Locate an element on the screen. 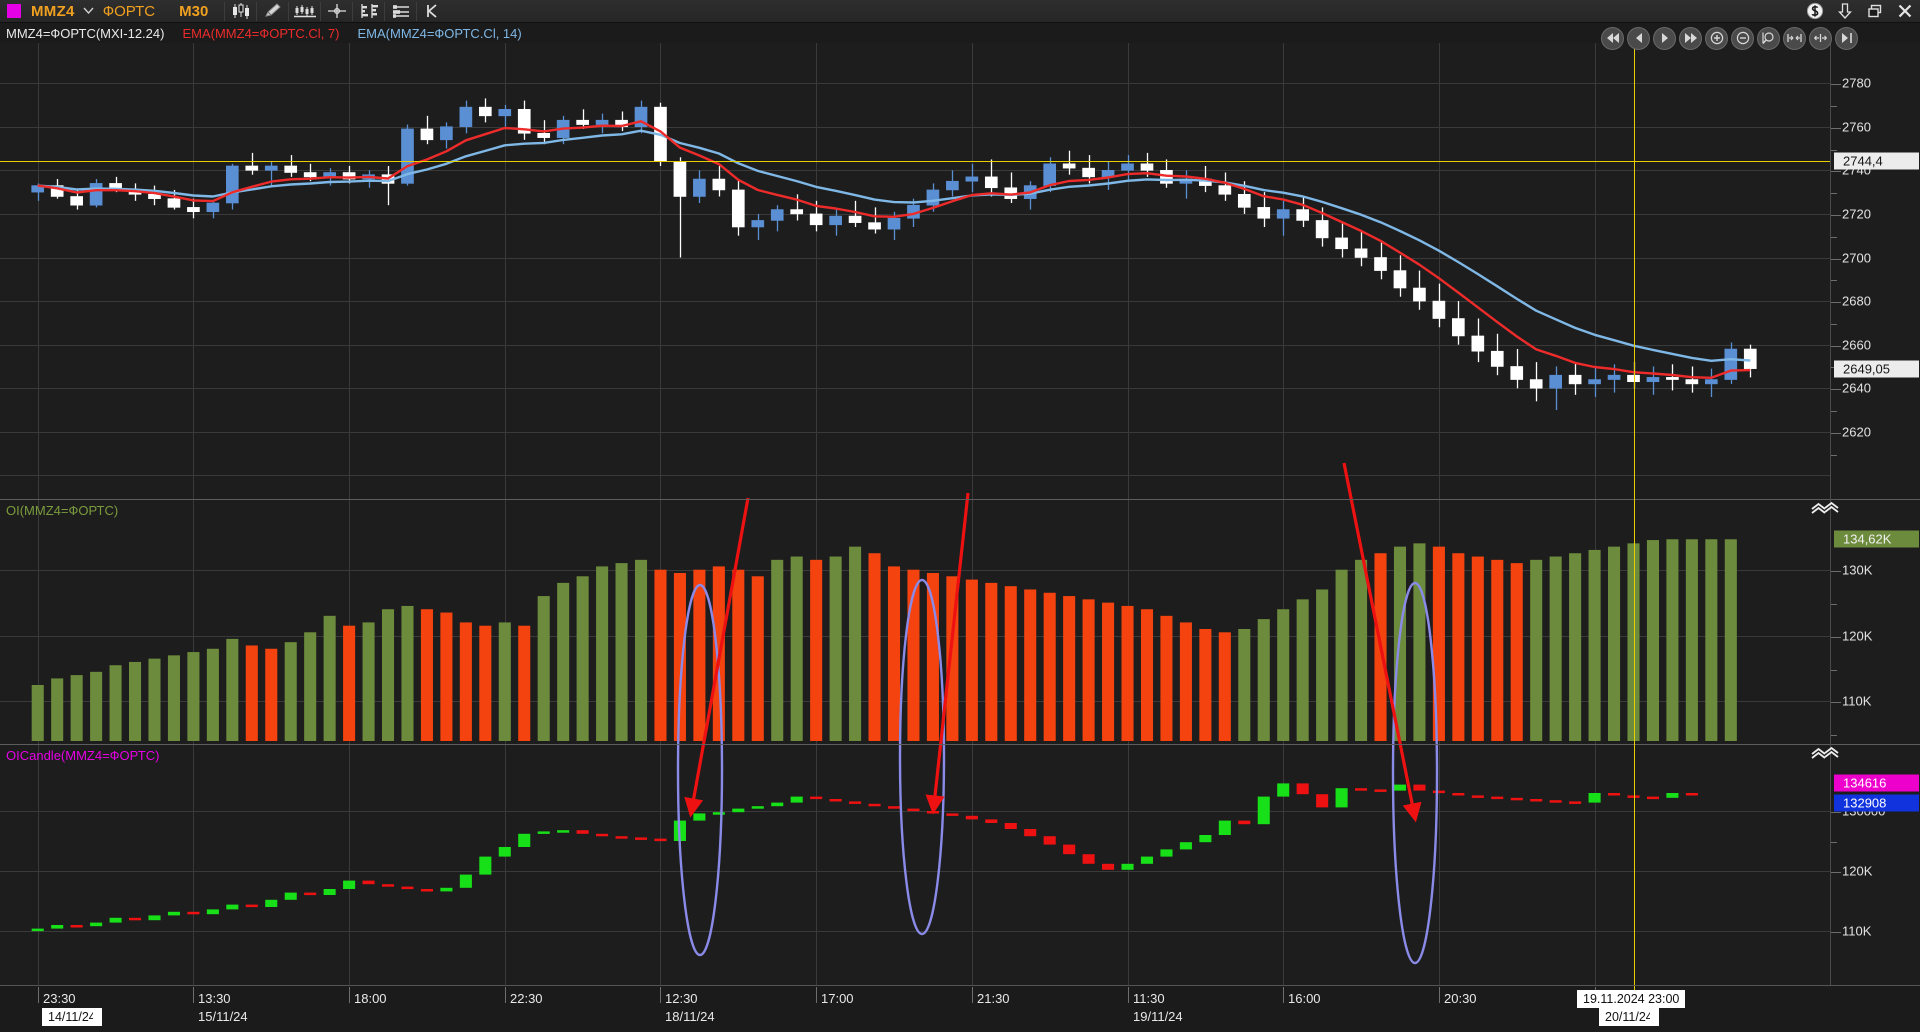  price-axis-tick-label: 2700 is located at coordinates (1856, 257).